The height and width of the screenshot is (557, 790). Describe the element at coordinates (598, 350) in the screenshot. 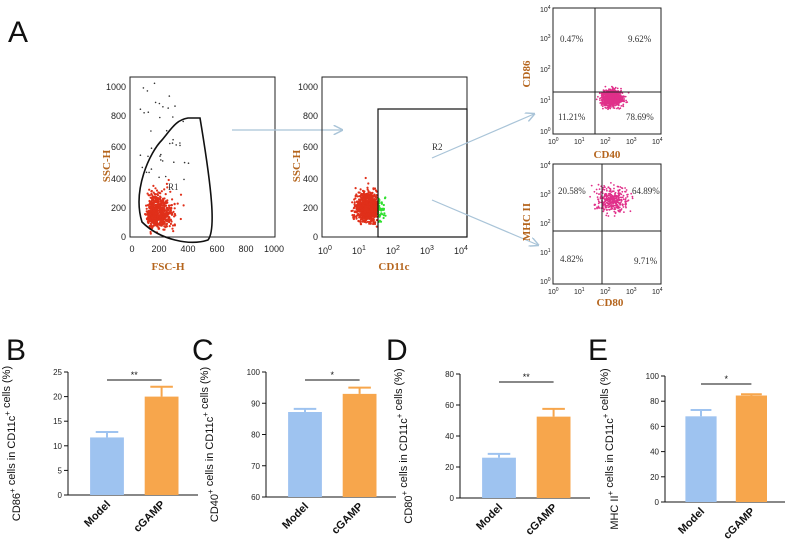

I see `panel-letter-e: E` at that location.